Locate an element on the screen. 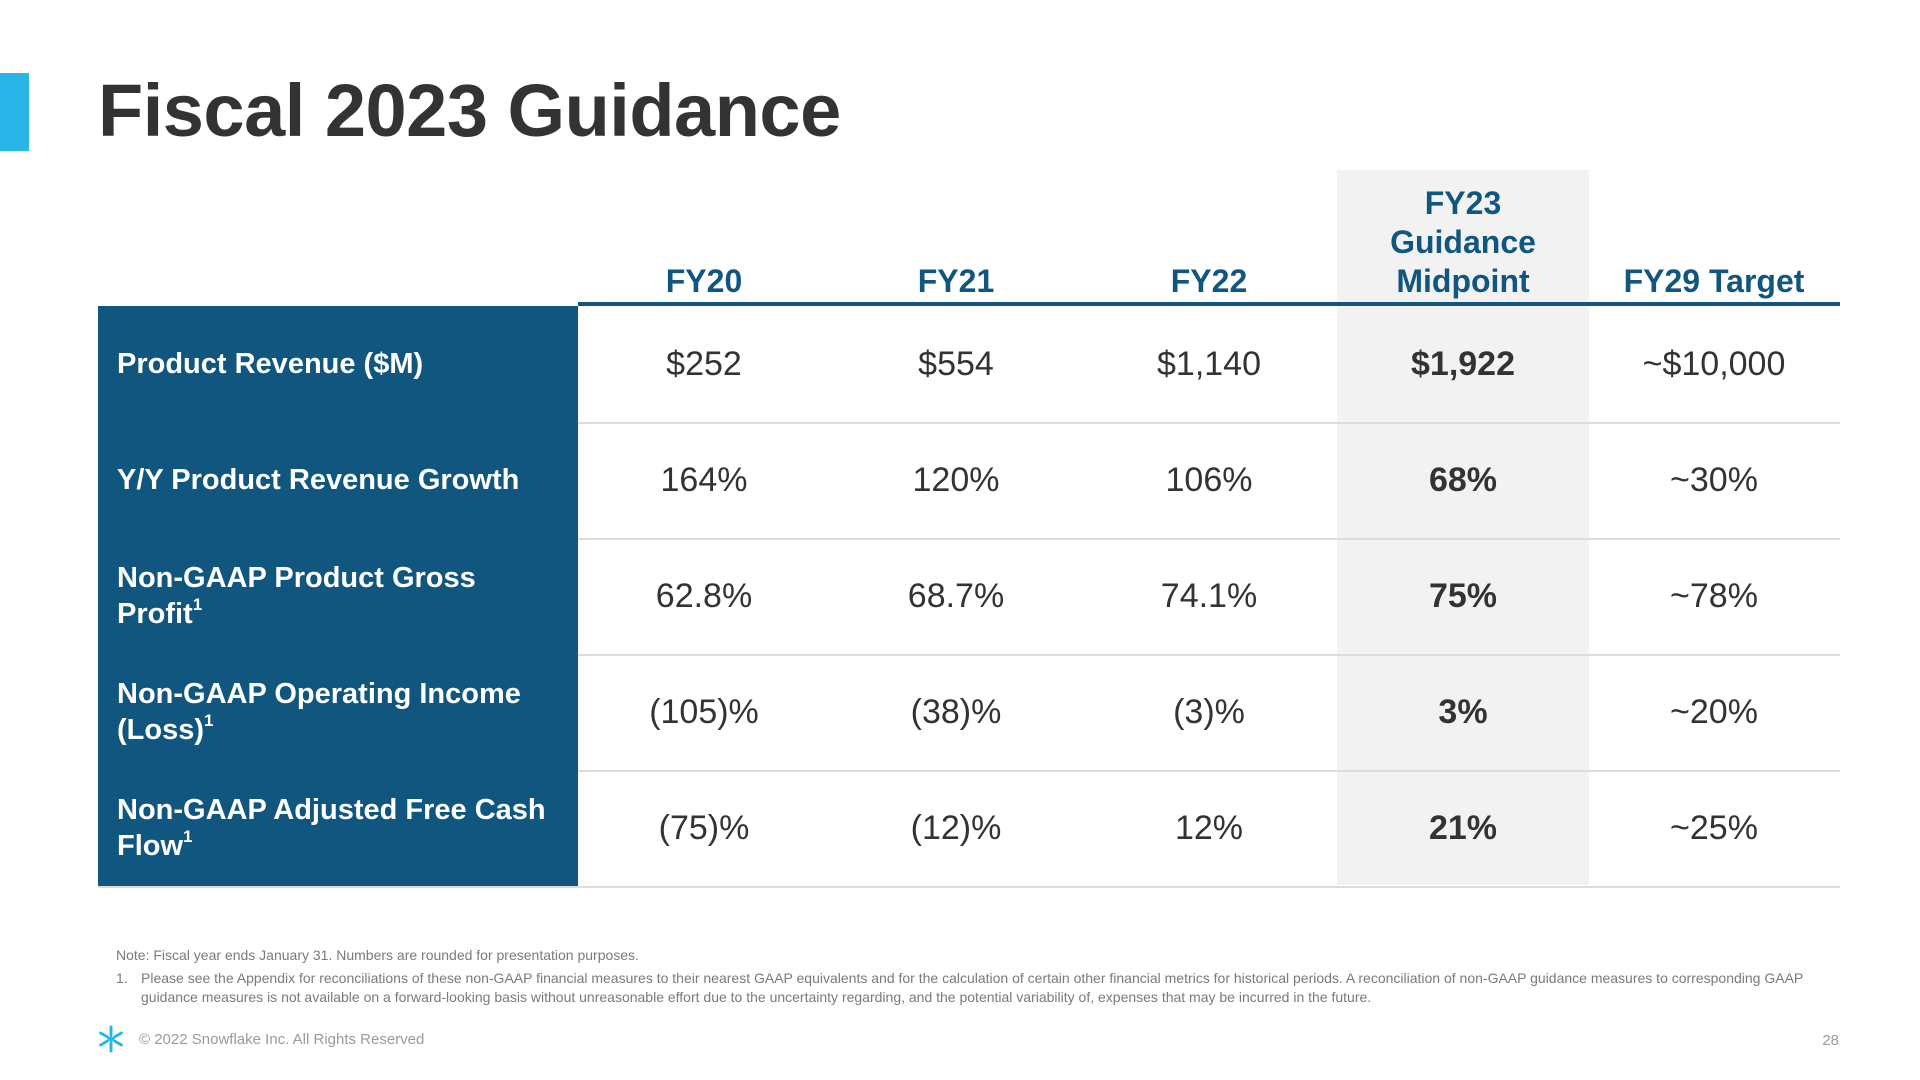 Image resolution: width=1920 pixels, height=1080 pixels. table-cell-guidance: $1,922 is located at coordinates (1463, 363).